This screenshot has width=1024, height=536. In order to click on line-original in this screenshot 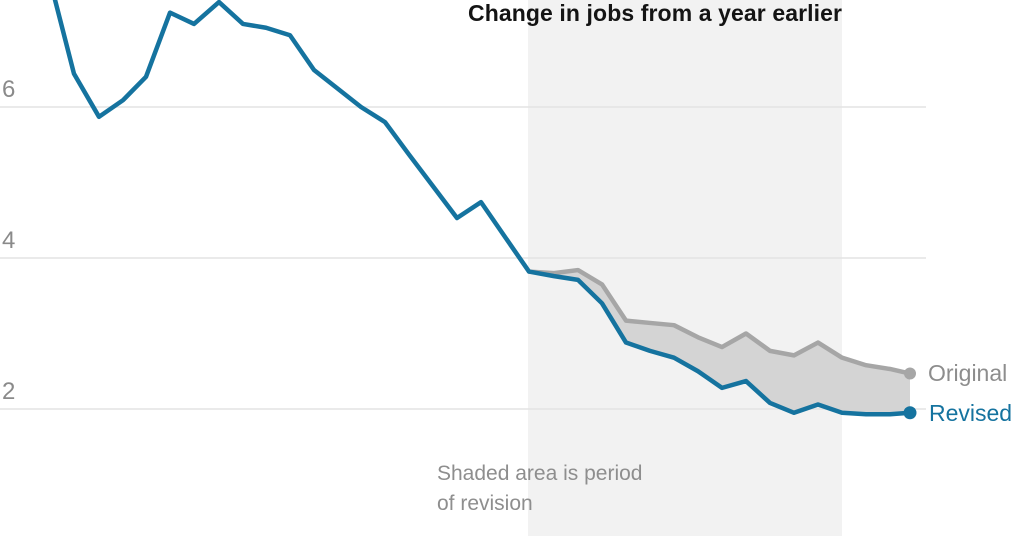, I will do `click(719, 321)`.